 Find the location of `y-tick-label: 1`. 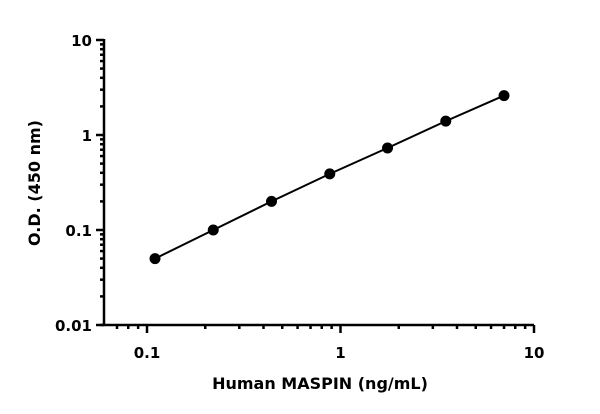

y-tick-label: 1 is located at coordinates (87, 136).